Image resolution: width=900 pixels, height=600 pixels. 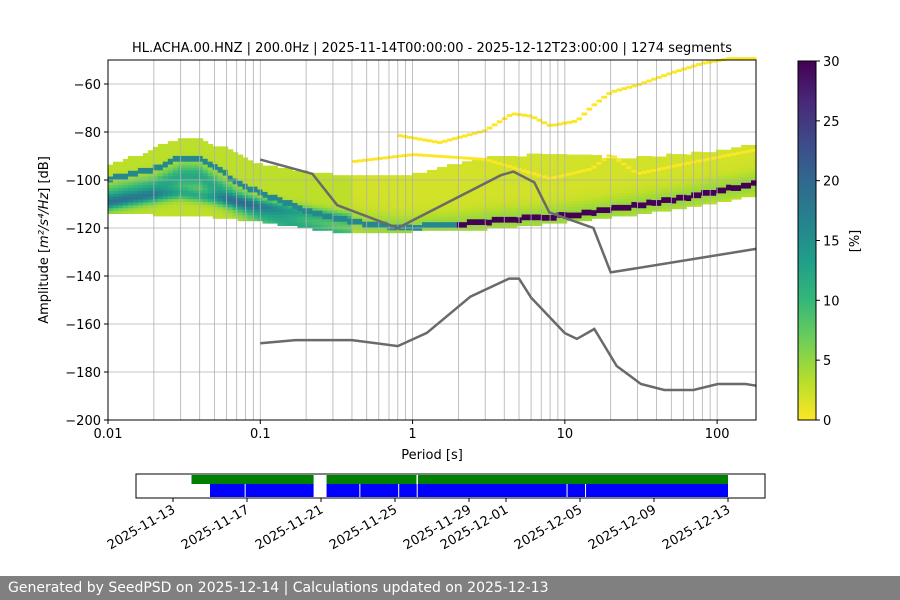 I want to click on colorbar-tick-label: 0, so click(x=827, y=421).